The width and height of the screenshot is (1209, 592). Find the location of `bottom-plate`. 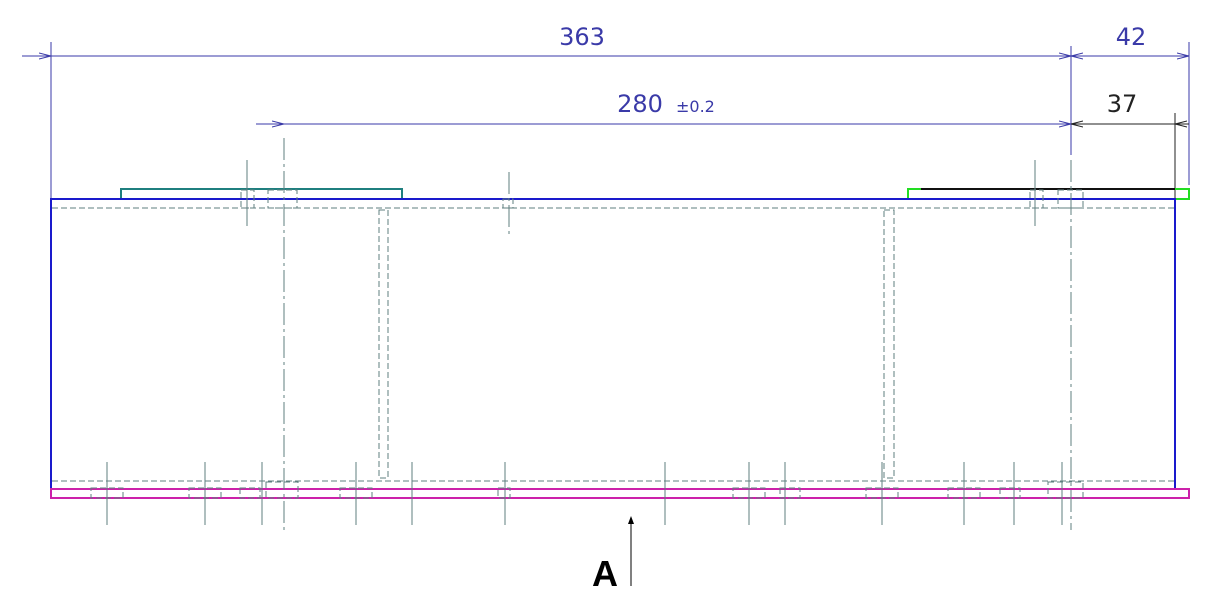

bottom-plate is located at coordinates (620, 493).